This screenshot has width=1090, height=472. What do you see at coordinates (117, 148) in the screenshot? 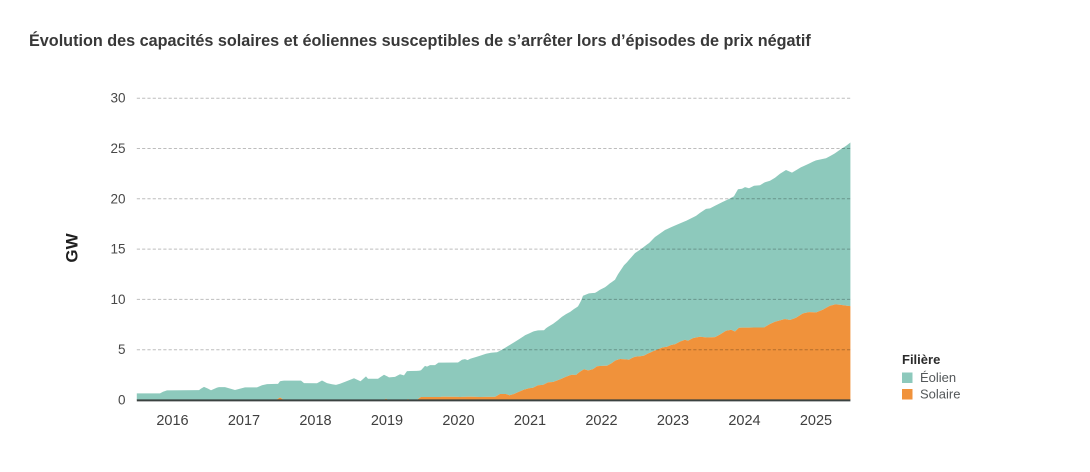
I see `svg-text: 25` at bounding box center [117, 148].